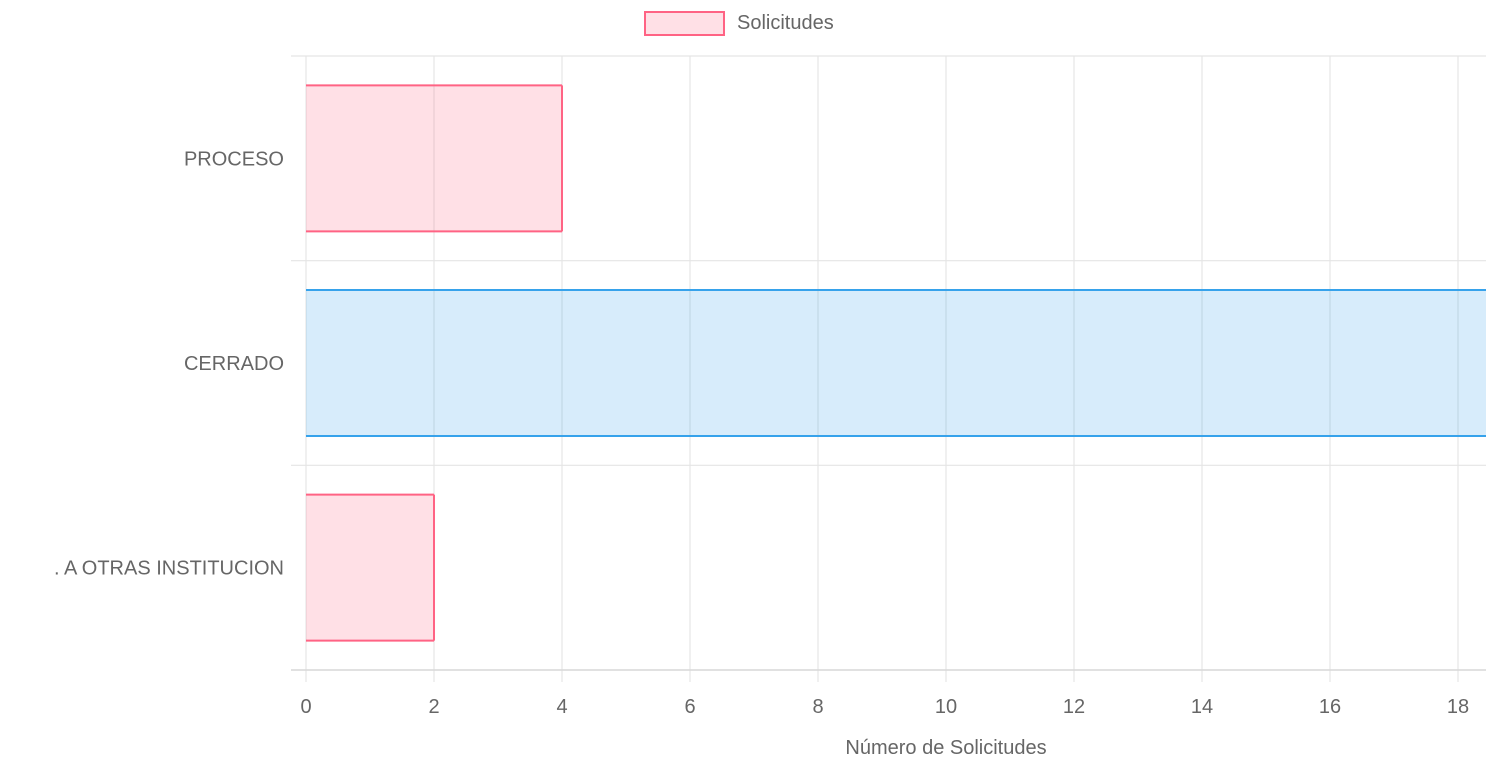 This screenshot has height=761, width=1496. Describe the element at coordinates (234, 364) in the screenshot. I see `y-tick-label: CERRADO` at that location.